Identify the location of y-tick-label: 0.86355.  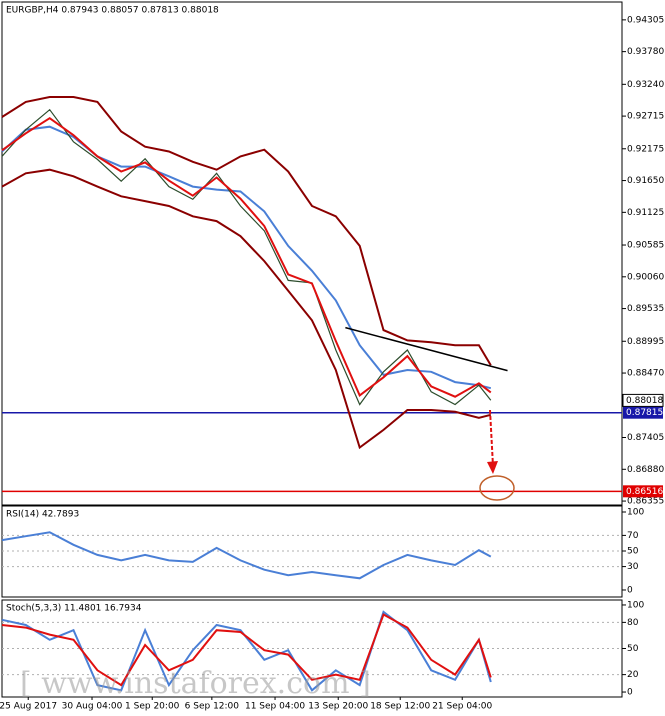
(645, 502).